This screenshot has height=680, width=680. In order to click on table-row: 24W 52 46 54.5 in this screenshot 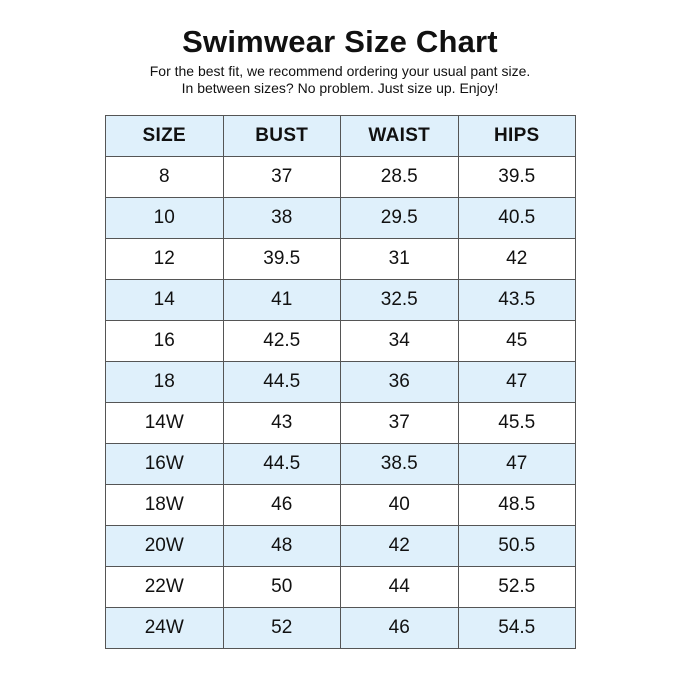, I will do `click(340, 628)`.